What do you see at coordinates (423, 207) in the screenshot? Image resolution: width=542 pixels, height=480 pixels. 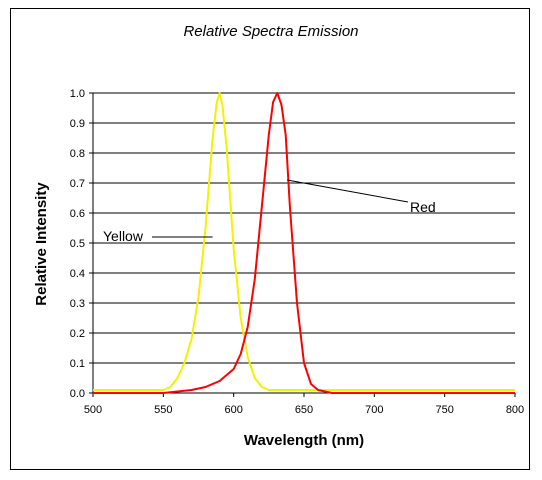 I see `annotation-red: Red` at bounding box center [423, 207].